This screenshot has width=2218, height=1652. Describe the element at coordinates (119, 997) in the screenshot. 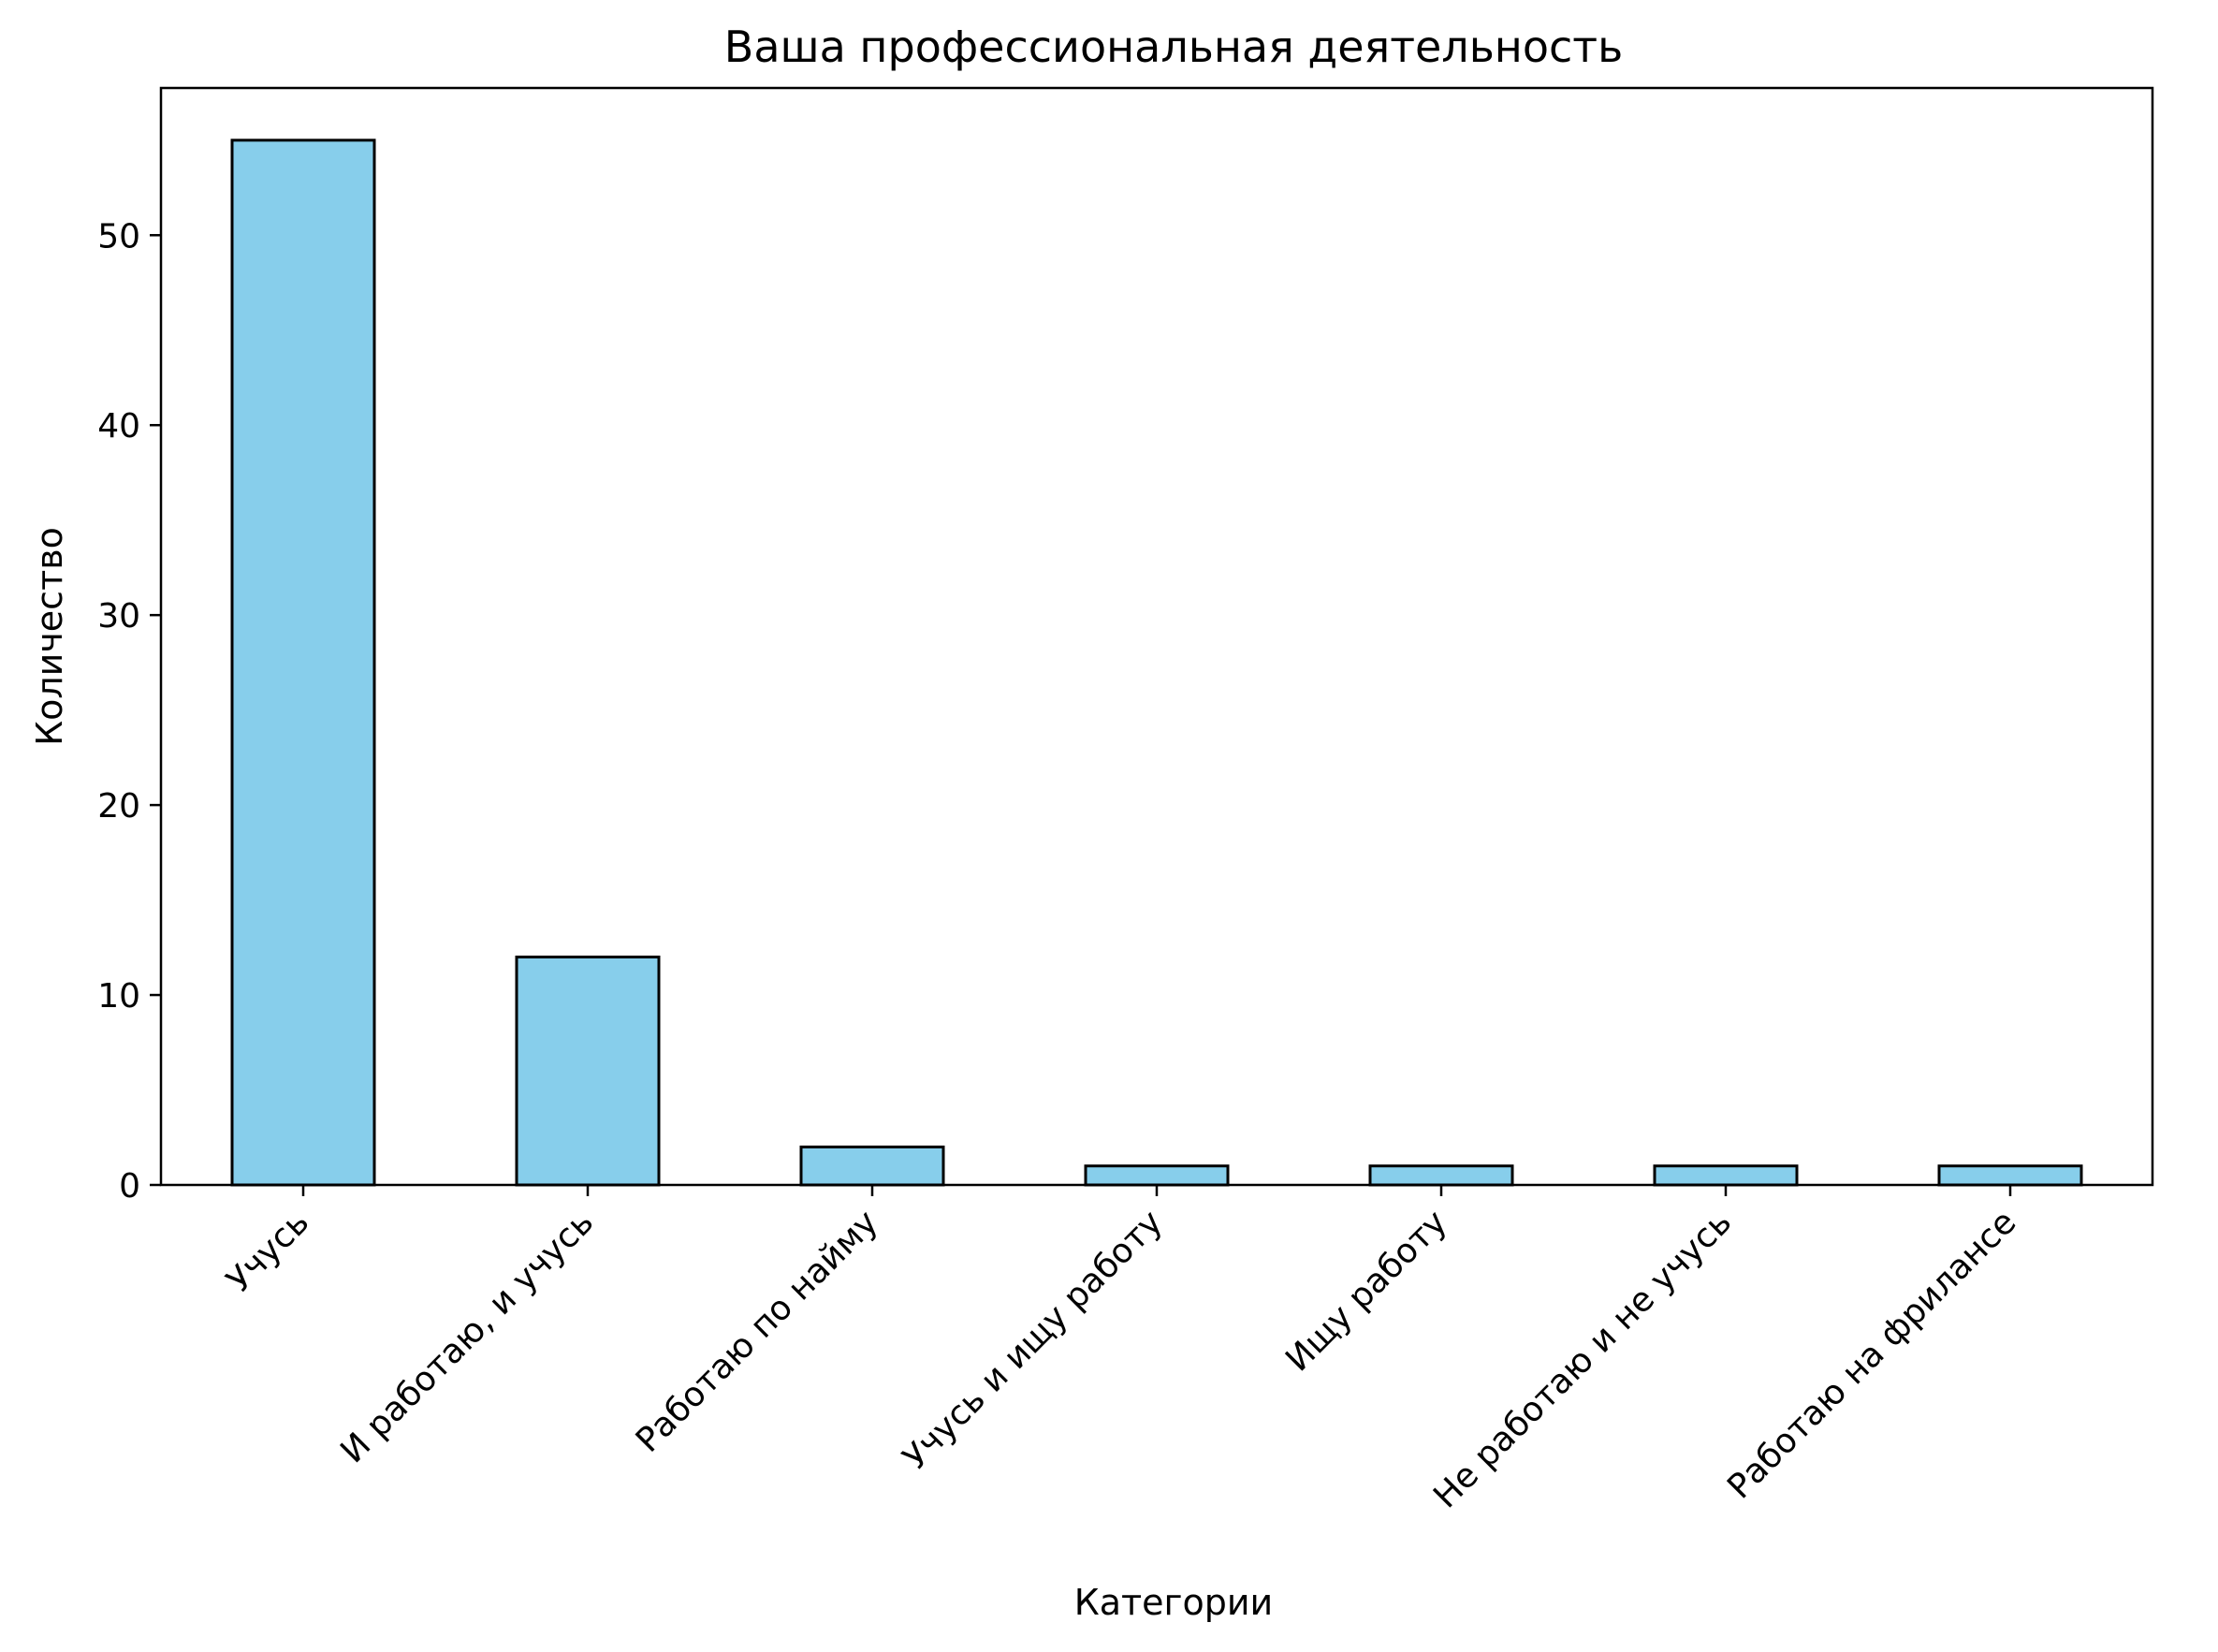

I see `y-tick-label: 10` at that location.